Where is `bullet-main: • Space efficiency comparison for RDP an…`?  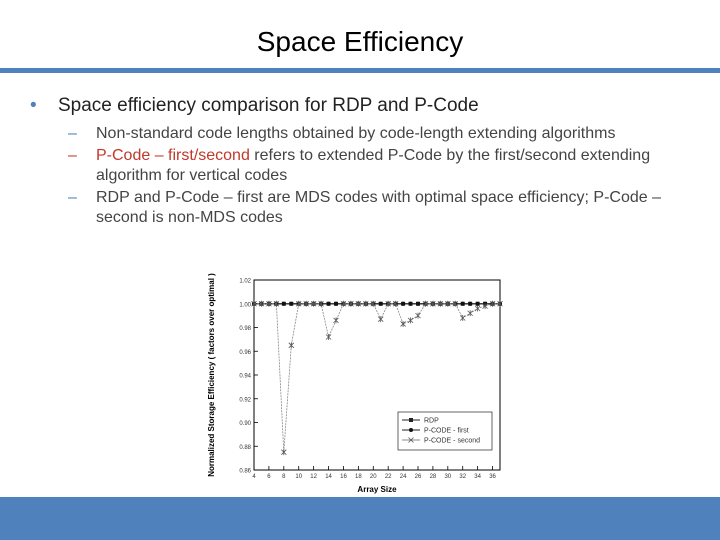 bullet-main: • Space efficiency comparison for RDP an… is located at coordinates (365, 106).